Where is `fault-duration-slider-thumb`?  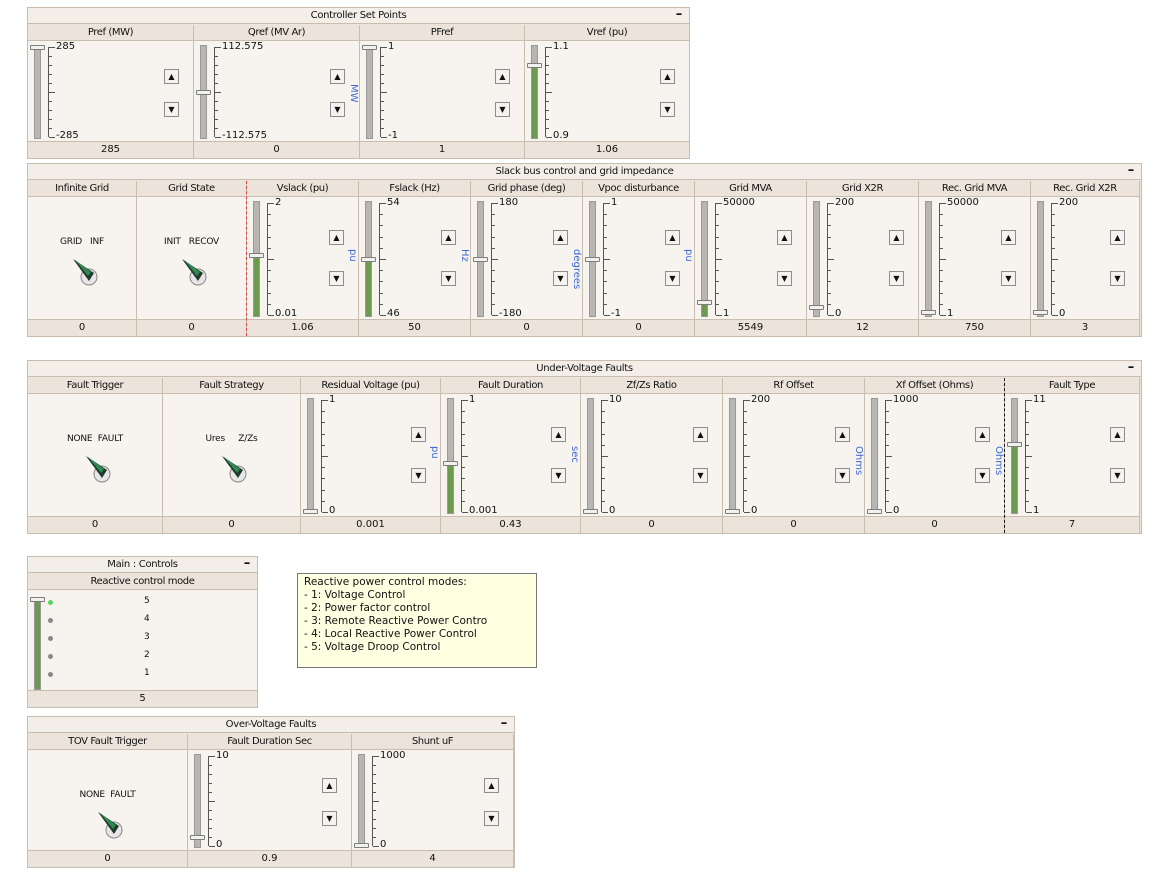
fault-duration-slider-thumb is located at coordinates (450, 464).